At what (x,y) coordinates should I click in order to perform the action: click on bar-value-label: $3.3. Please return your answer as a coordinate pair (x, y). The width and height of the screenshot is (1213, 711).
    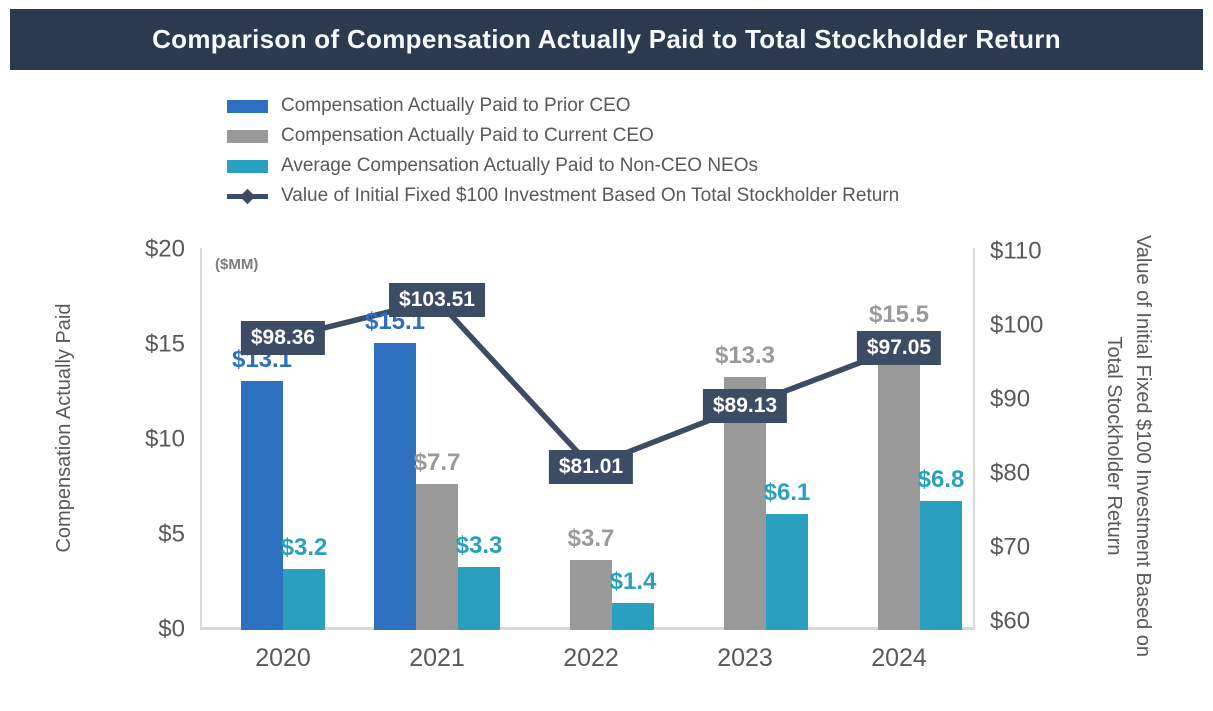
    Looking at the image, I should click on (479, 546).